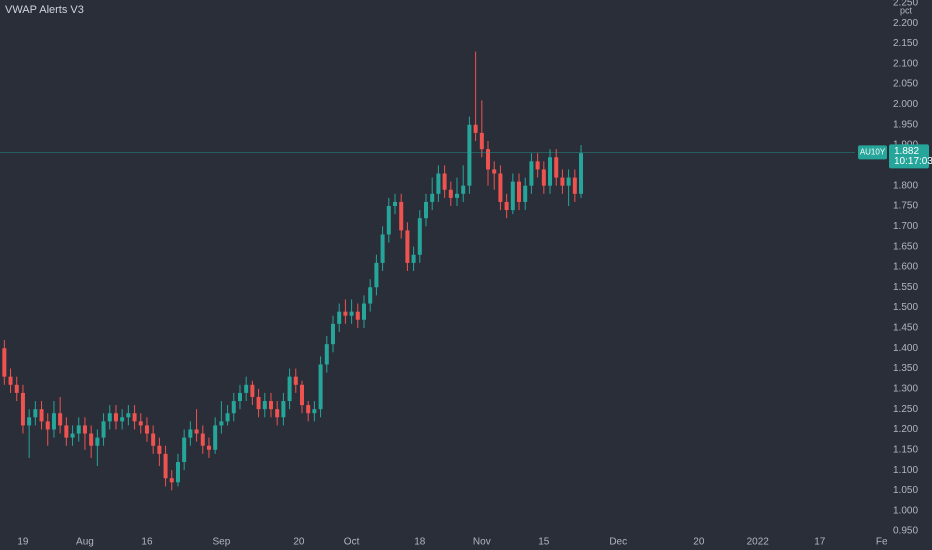 The width and height of the screenshot is (932, 550). Describe the element at coordinates (23, 542) in the screenshot. I see `x-tick-label: 19` at that location.